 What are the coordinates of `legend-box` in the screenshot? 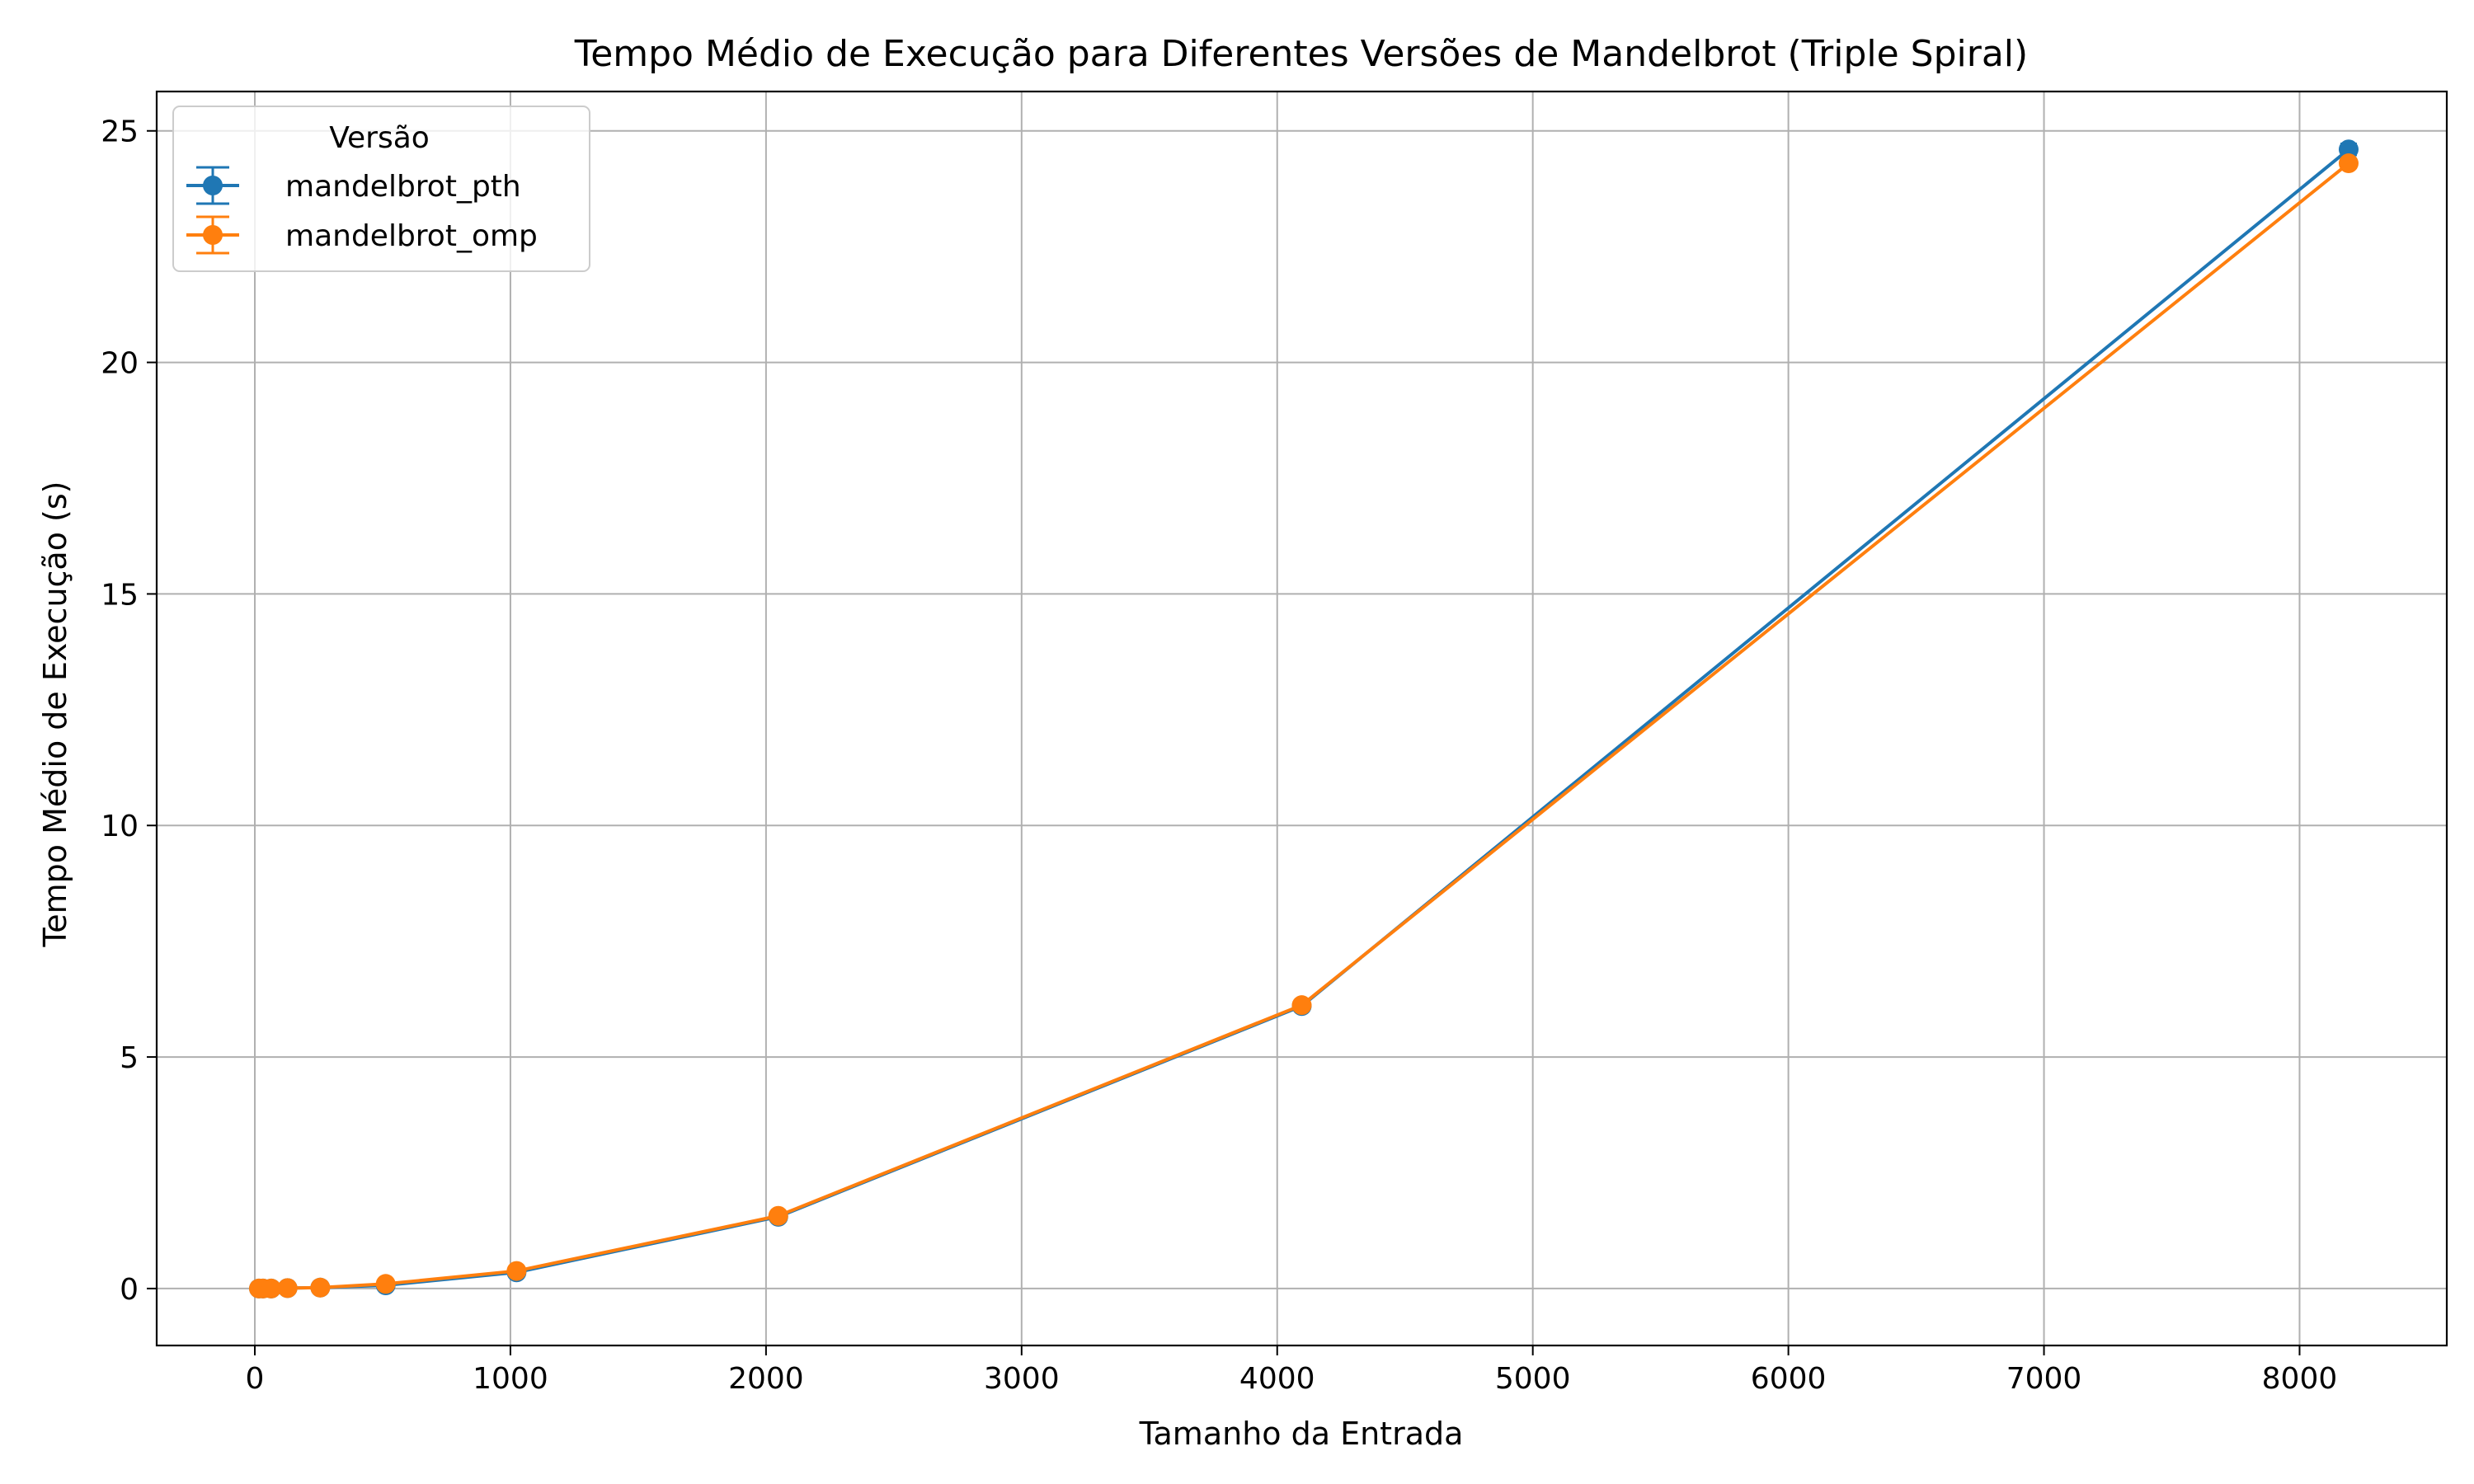 It's located at (381, 189).